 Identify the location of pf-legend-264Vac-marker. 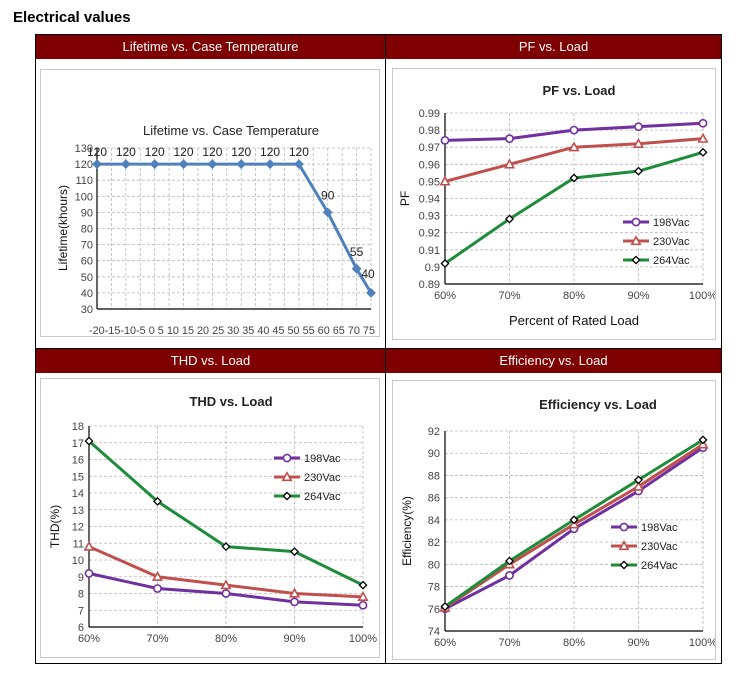
(636, 260).